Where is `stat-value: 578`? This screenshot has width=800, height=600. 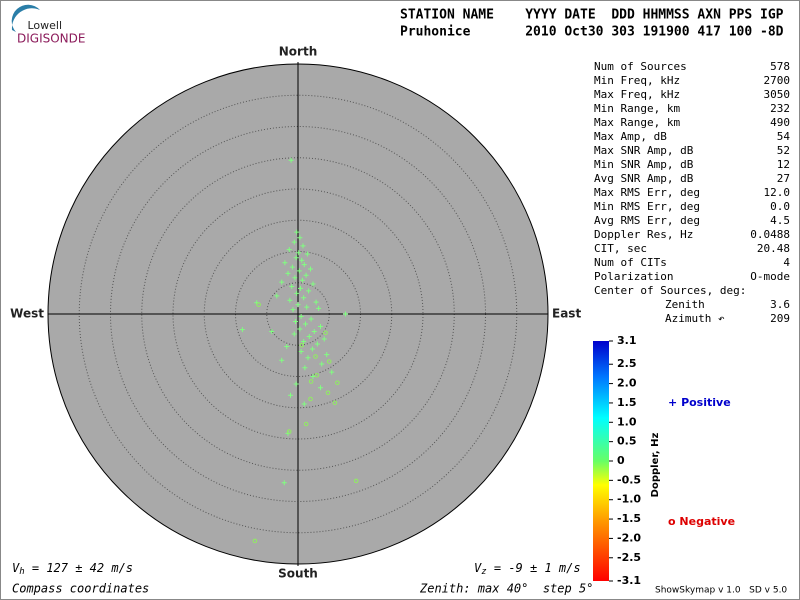
stat-value: 578 is located at coordinates (780, 66).